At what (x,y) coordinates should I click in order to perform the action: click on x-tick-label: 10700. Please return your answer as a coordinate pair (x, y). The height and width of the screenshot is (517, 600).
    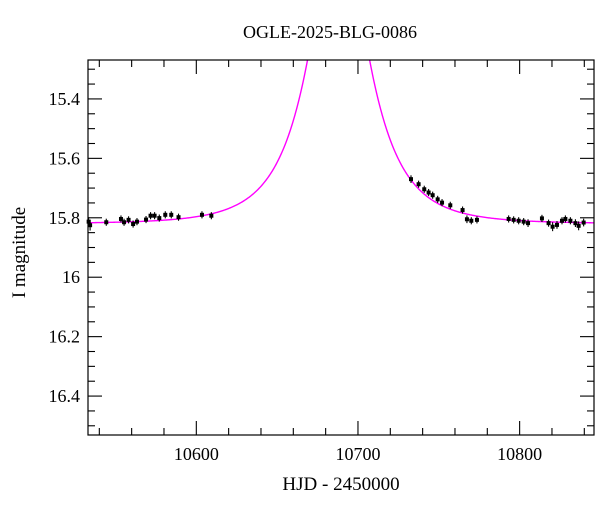
    Looking at the image, I should click on (357, 454).